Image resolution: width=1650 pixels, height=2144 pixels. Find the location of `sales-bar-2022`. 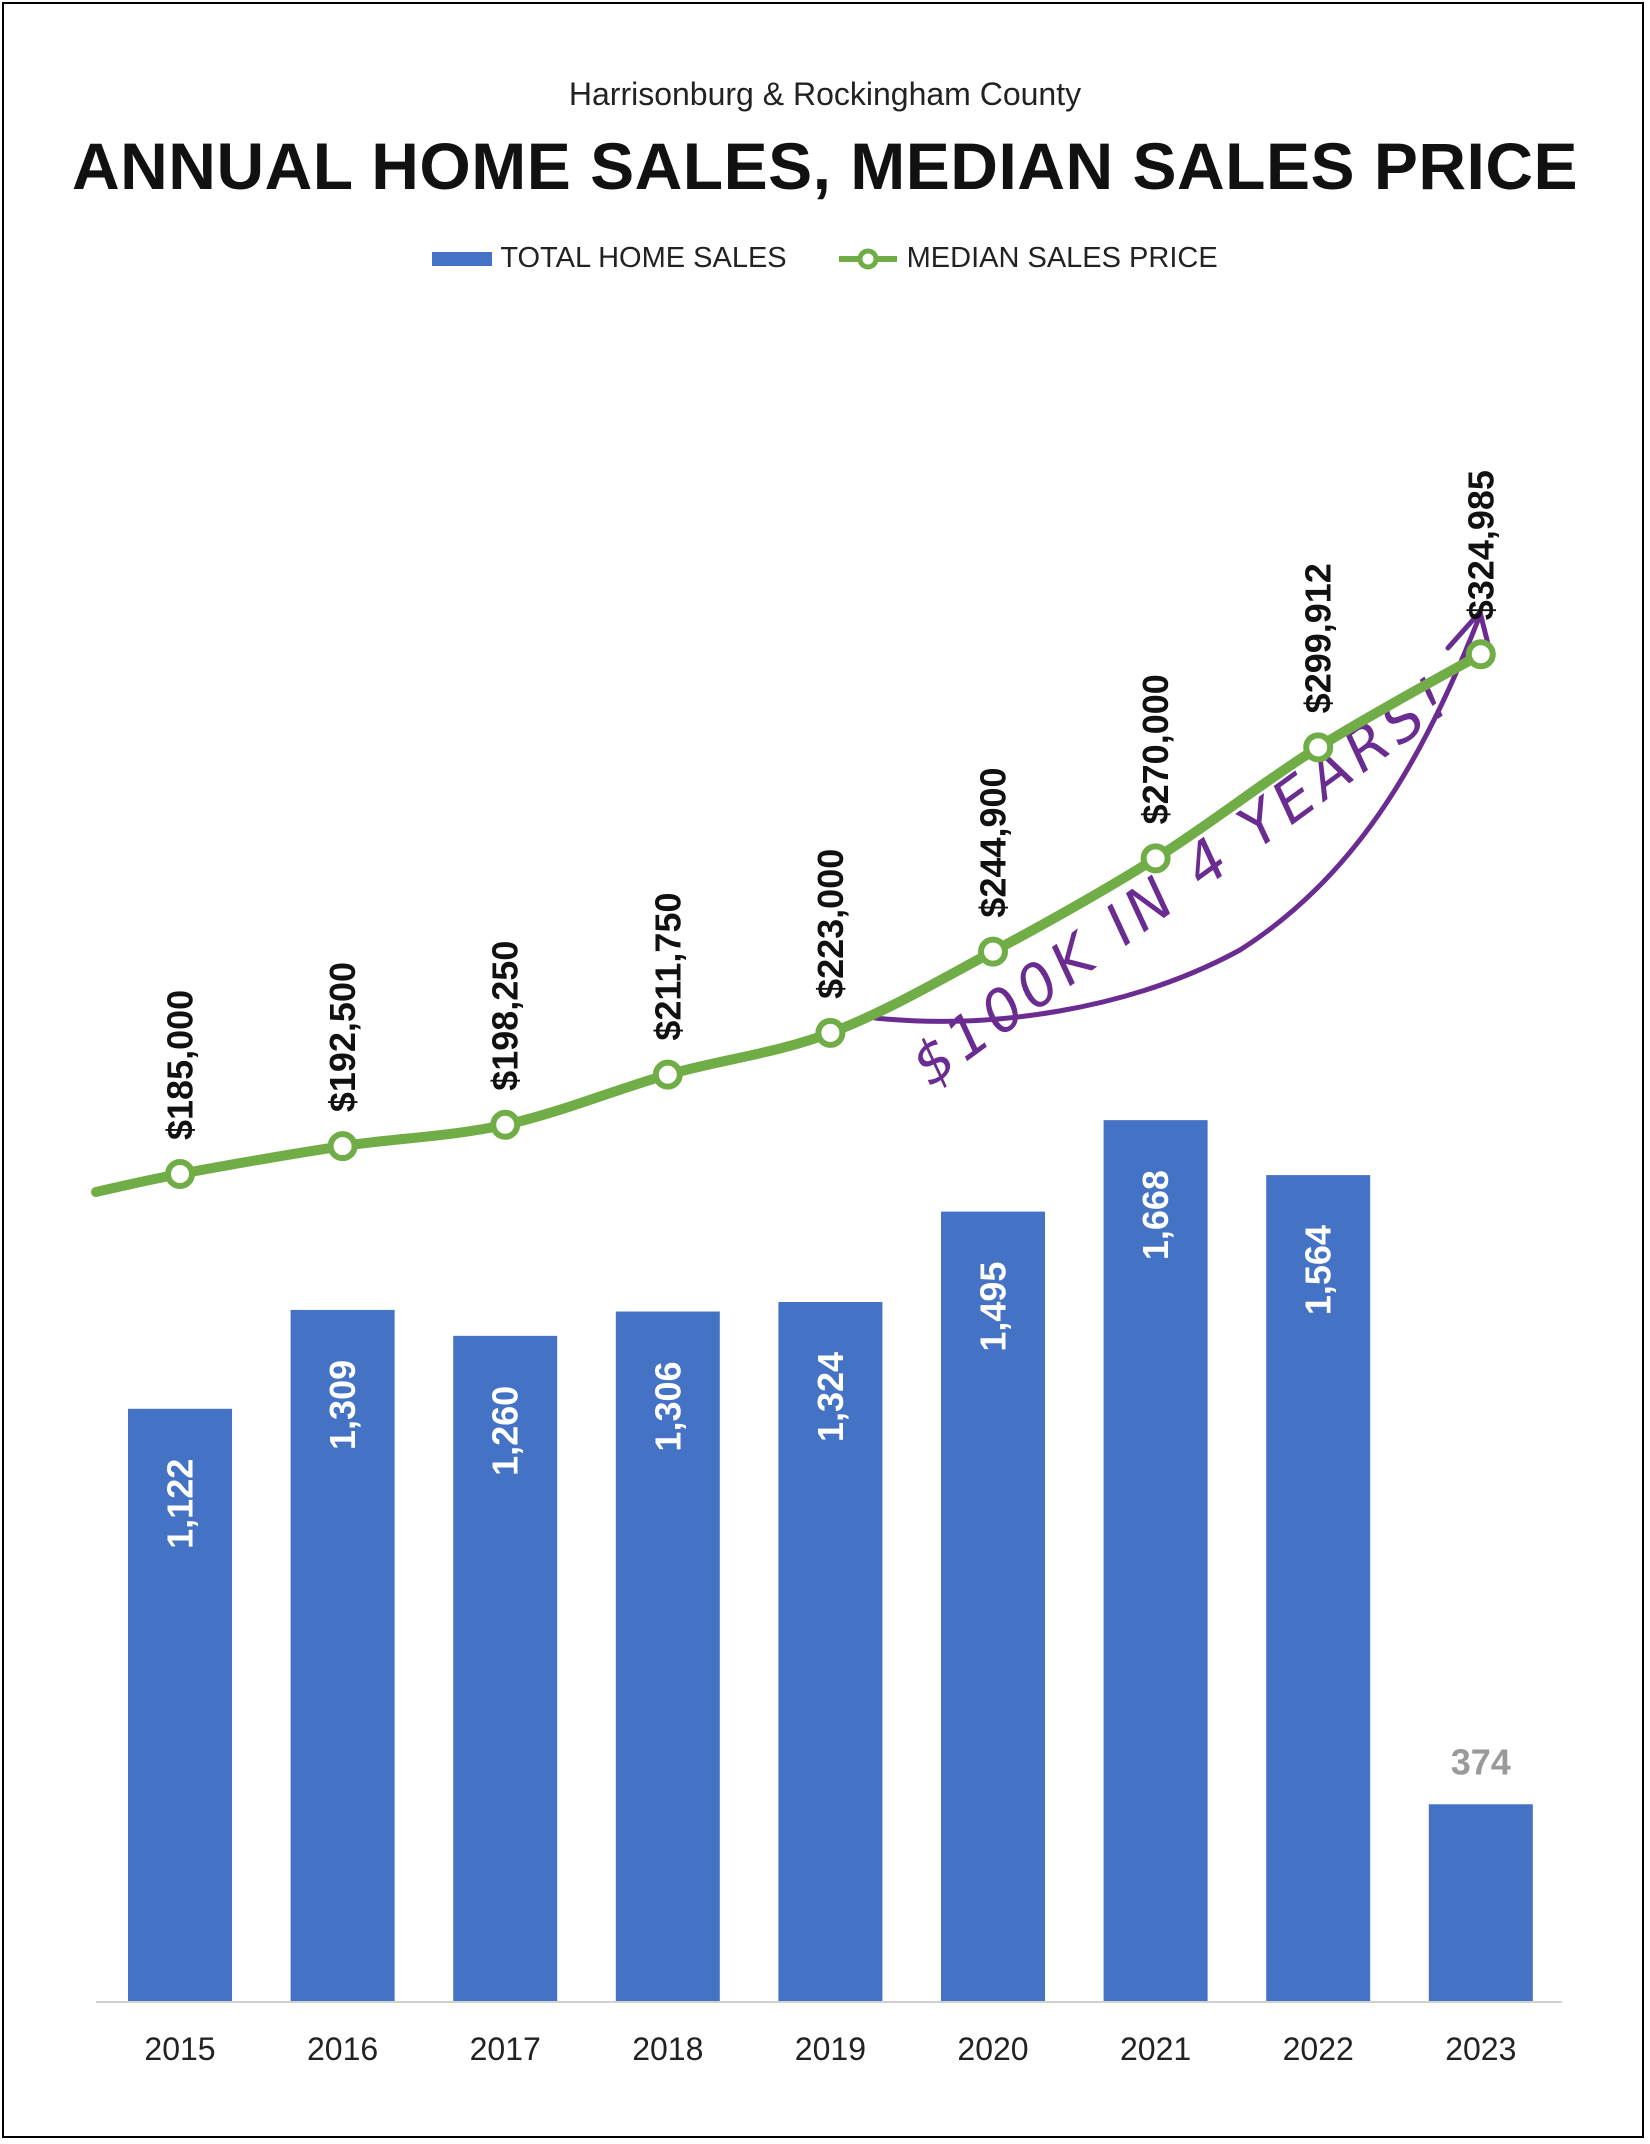

sales-bar-2022 is located at coordinates (1318, 1588).